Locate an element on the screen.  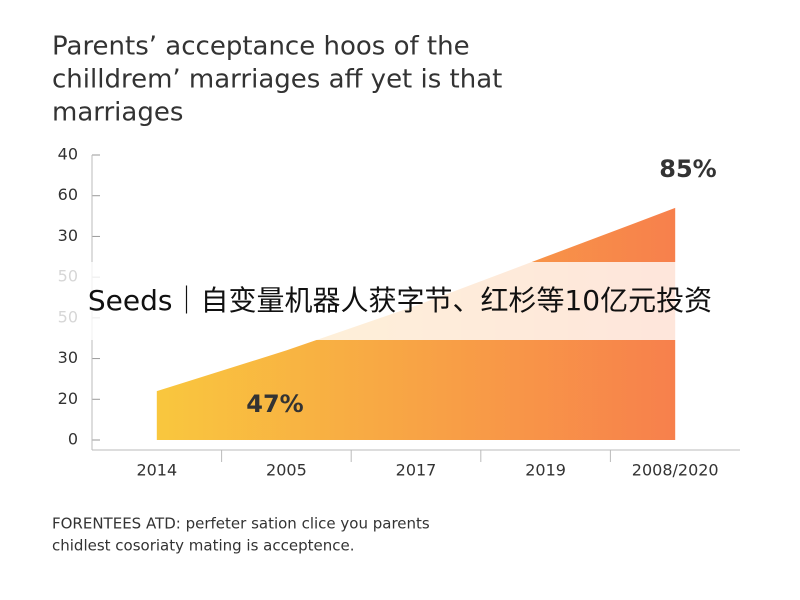
y-tick-label: 0 is located at coordinates (73, 439).